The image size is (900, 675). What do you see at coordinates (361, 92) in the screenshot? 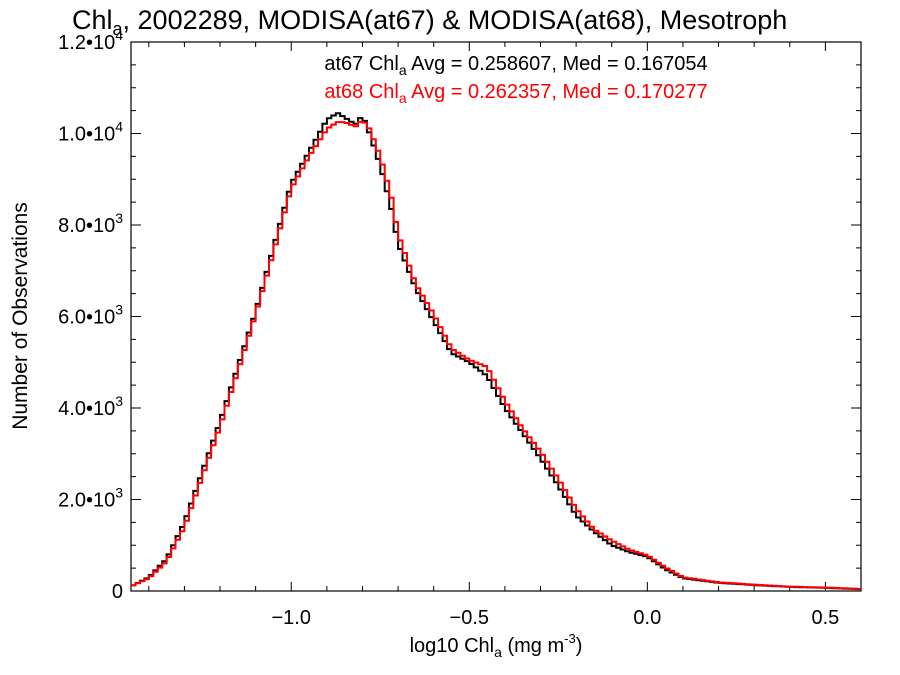
I see `annotation-at68-pre: at68 Chl` at bounding box center [361, 92].